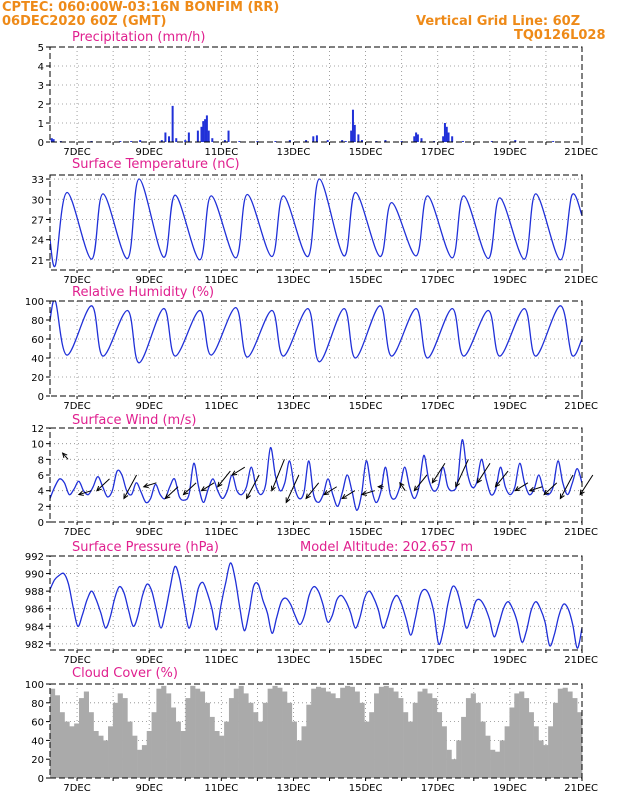  Describe the element at coordinates (34, 592) in the screenshot. I see `y-tick-label: 988` at that location.